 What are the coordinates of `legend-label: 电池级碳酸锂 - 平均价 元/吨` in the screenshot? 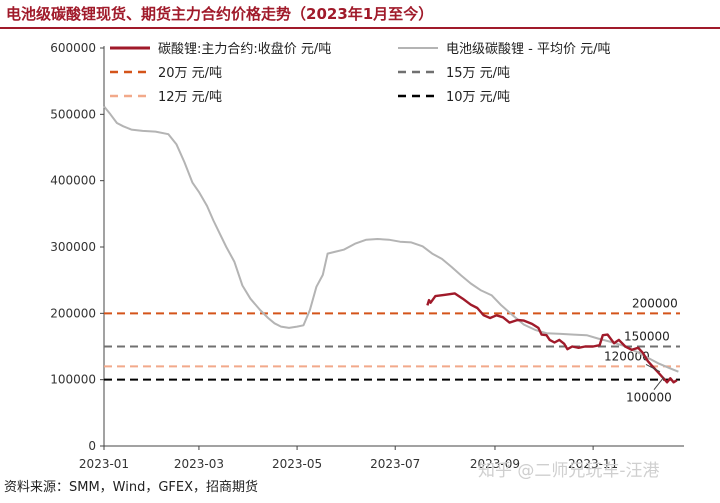 It's located at (528, 49).